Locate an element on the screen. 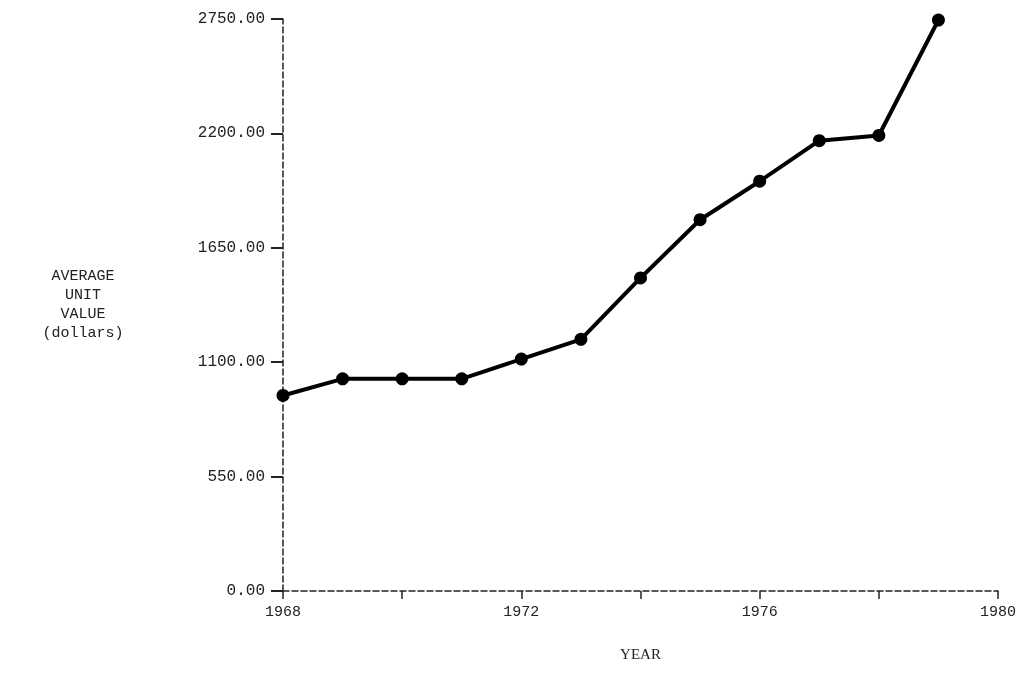  y-axis-title: AVERAGE UNIT VALUE (dollars) is located at coordinates (83, 305).